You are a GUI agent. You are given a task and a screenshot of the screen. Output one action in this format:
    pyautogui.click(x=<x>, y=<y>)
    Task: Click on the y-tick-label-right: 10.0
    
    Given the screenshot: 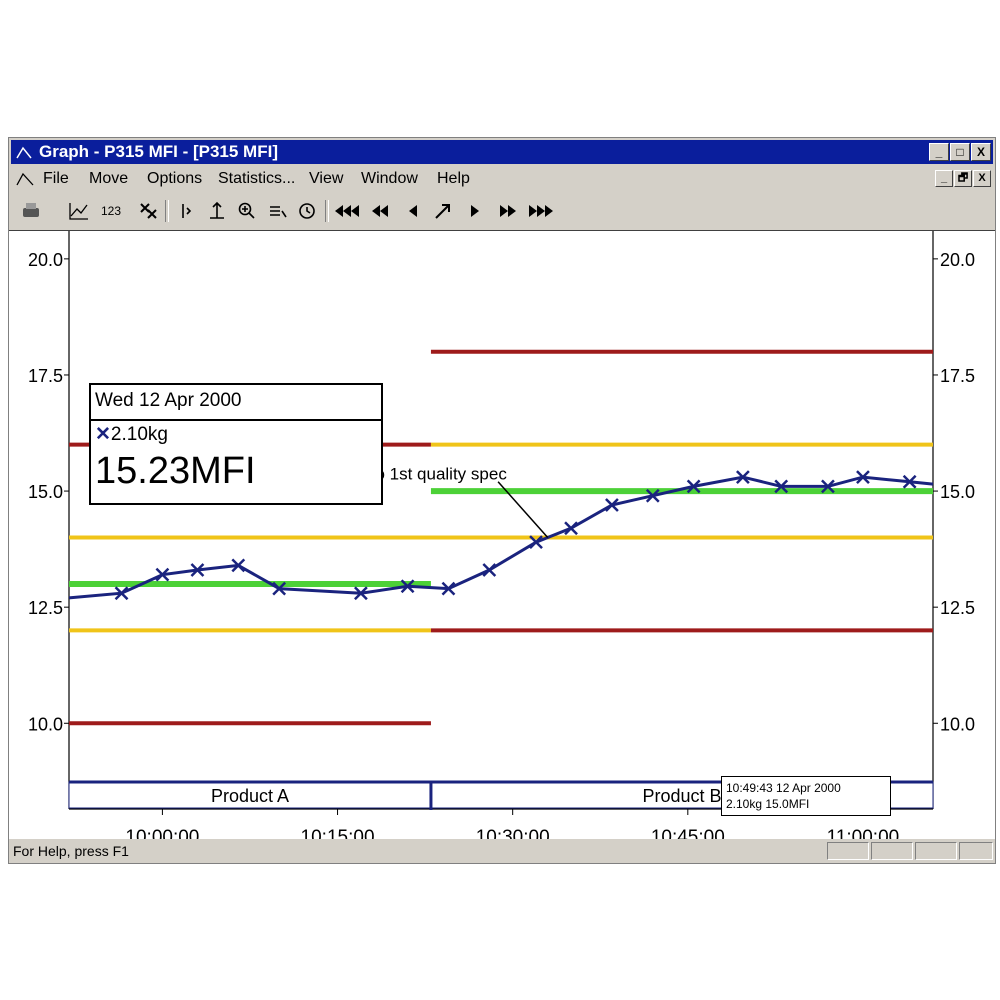 What is the action you would take?
    pyautogui.click(x=957, y=724)
    